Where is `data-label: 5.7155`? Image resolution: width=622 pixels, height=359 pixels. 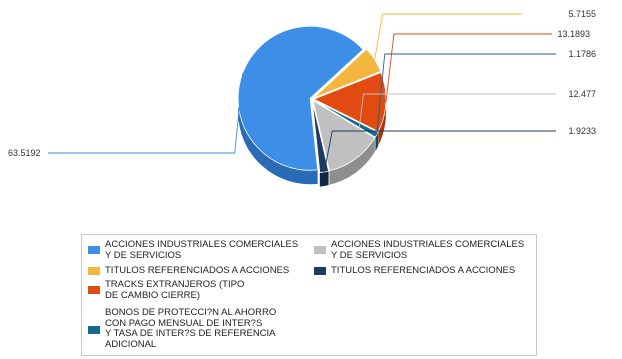
data-label: 5.7155 is located at coordinates (582, 14).